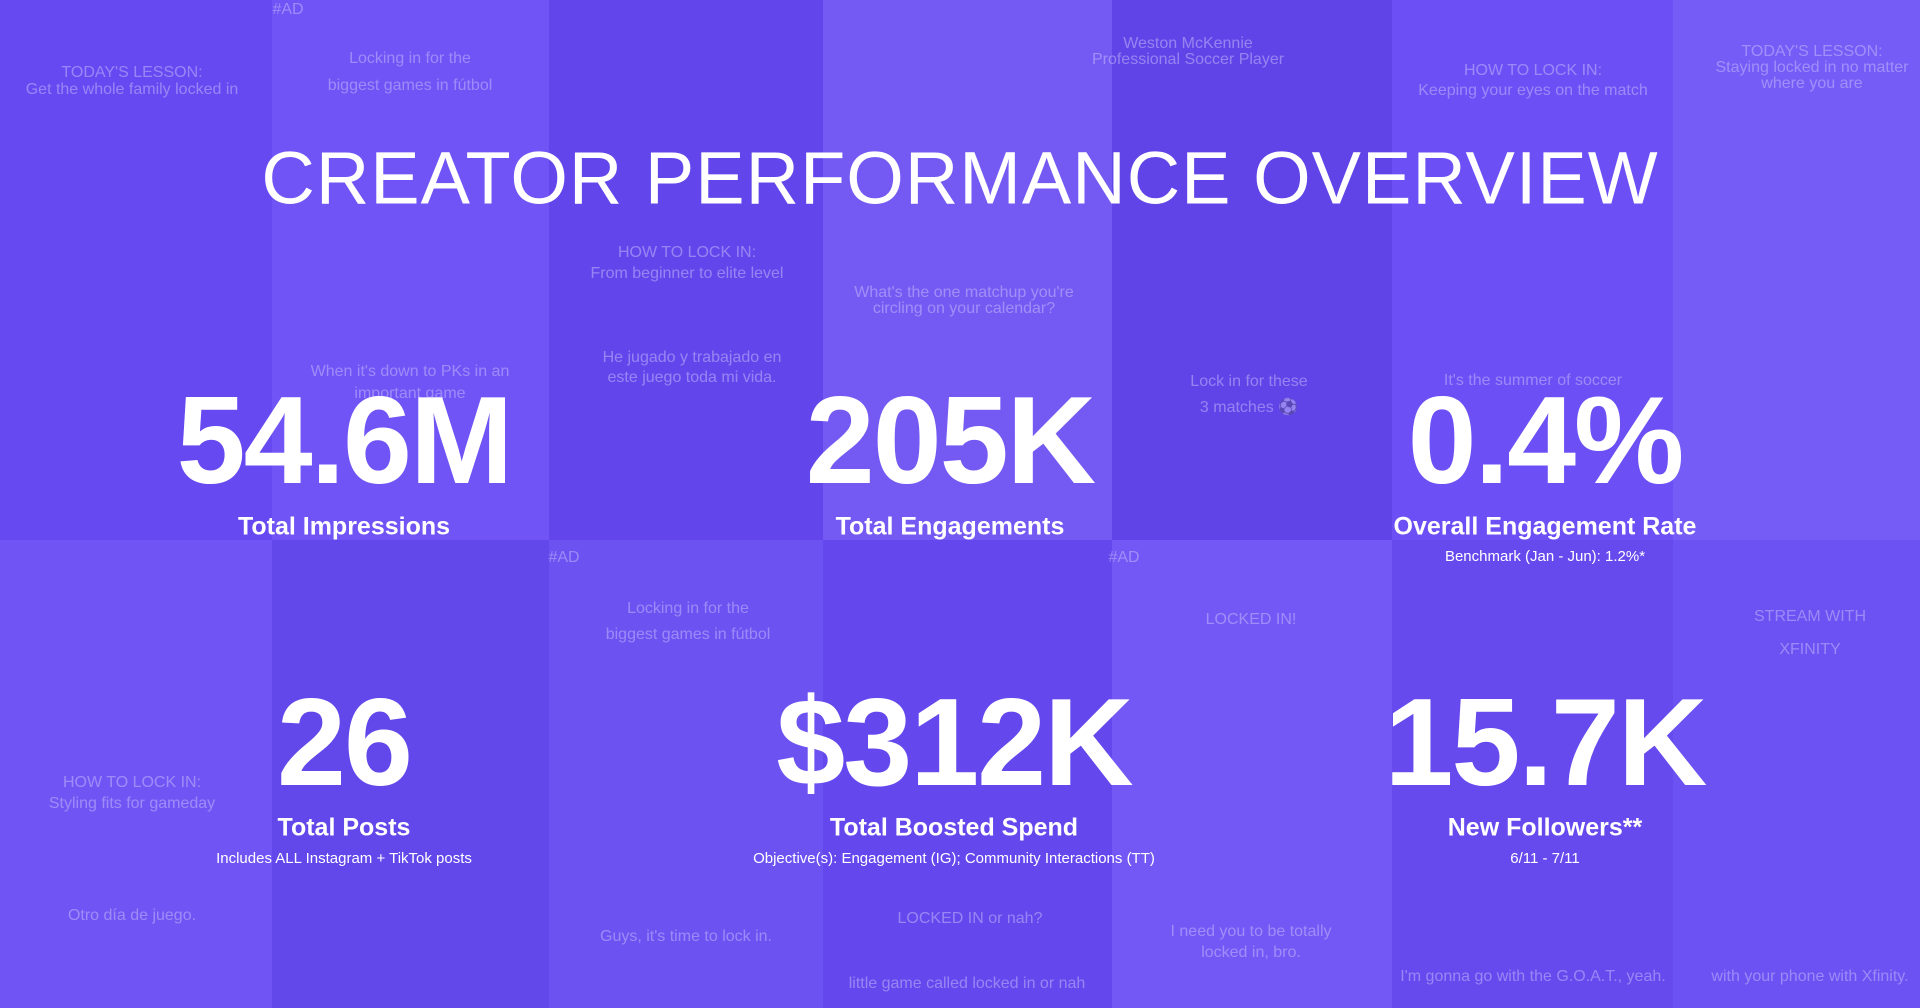  Describe the element at coordinates (1532, 976) in the screenshot. I see `background-caption: I'm gonna go with the G.O.A.T., yeah.` at that location.